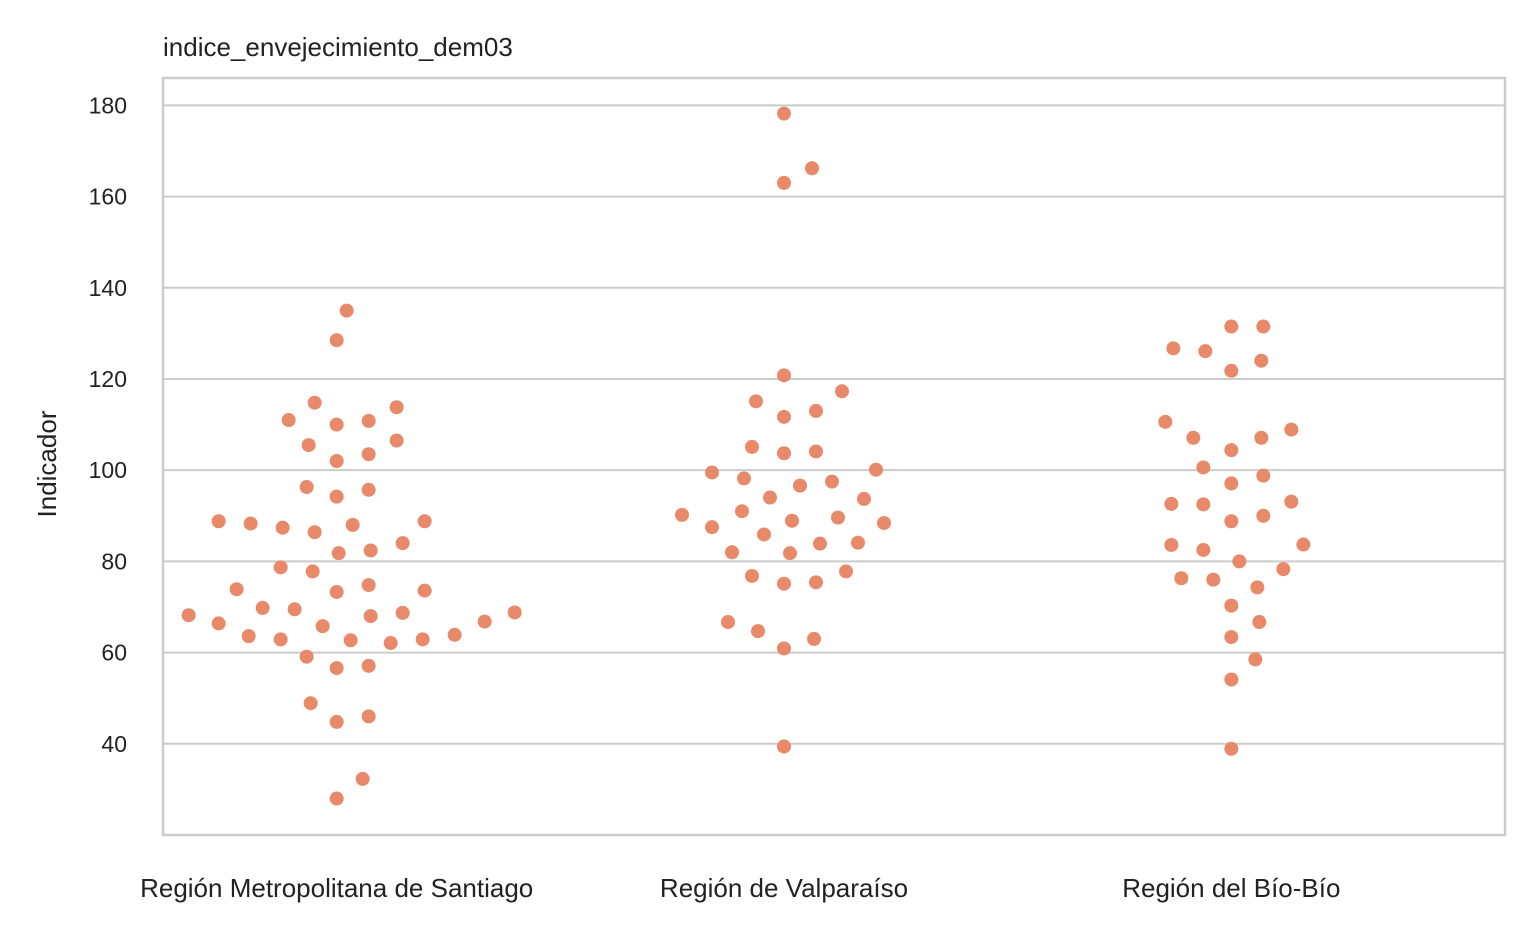 The image size is (1534, 934). I want to click on chart-title: indice_envejecimiento_dem03, so click(338, 47).